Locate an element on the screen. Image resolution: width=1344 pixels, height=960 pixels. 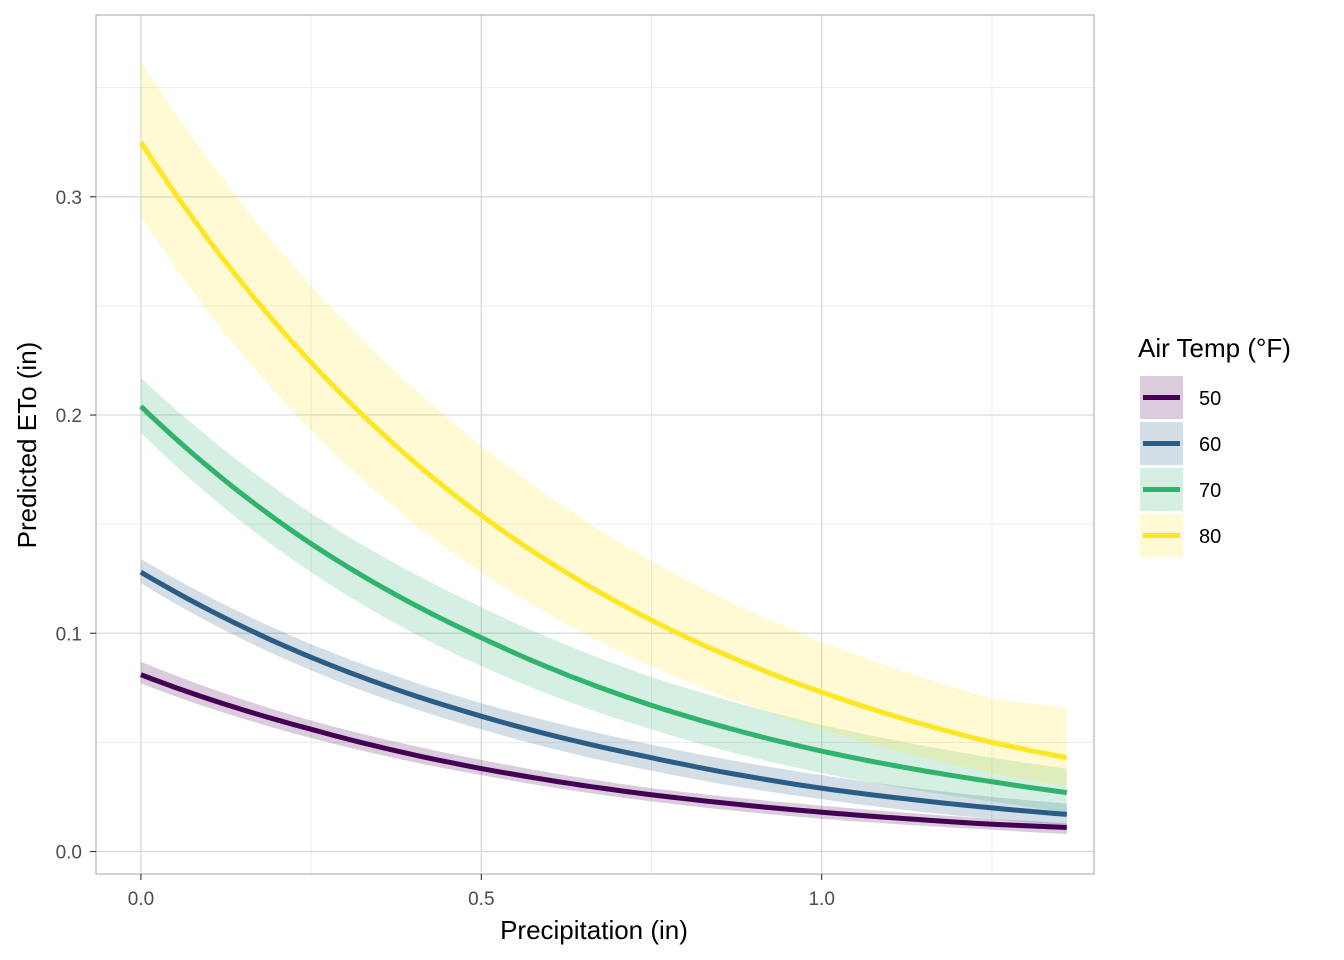
y-axis-title: Predicted ETo (in) is located at coordinates (27, 445).